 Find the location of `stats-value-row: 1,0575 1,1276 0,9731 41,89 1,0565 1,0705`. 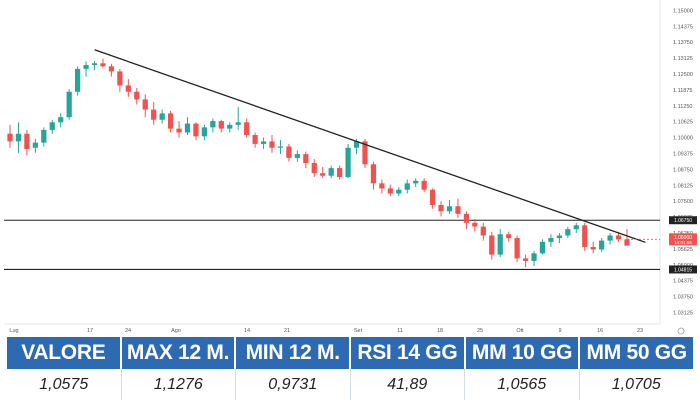

stats-value-row: 1,0575 1,1276 0,9731 41,89 1,0565 1,0705 is located at coordinates (350, 384).